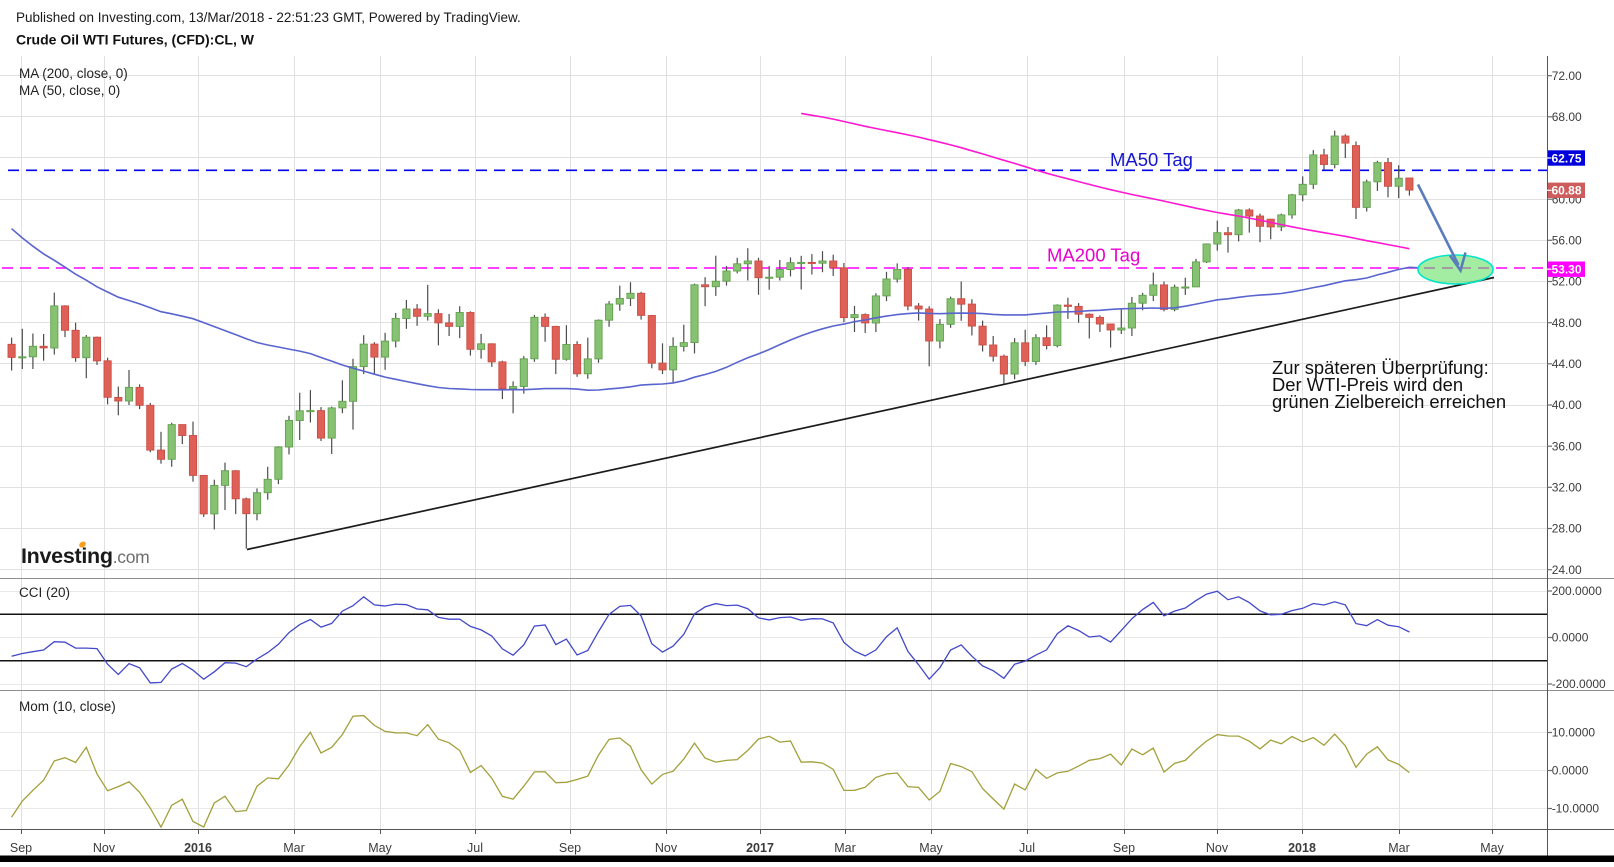 The height and width of the screenshot is (867, 1614). What do you see at coordinates (1567, 529) in the screenshot?
I see `svg-text: 28.00` at bounding box center [1567, 529].